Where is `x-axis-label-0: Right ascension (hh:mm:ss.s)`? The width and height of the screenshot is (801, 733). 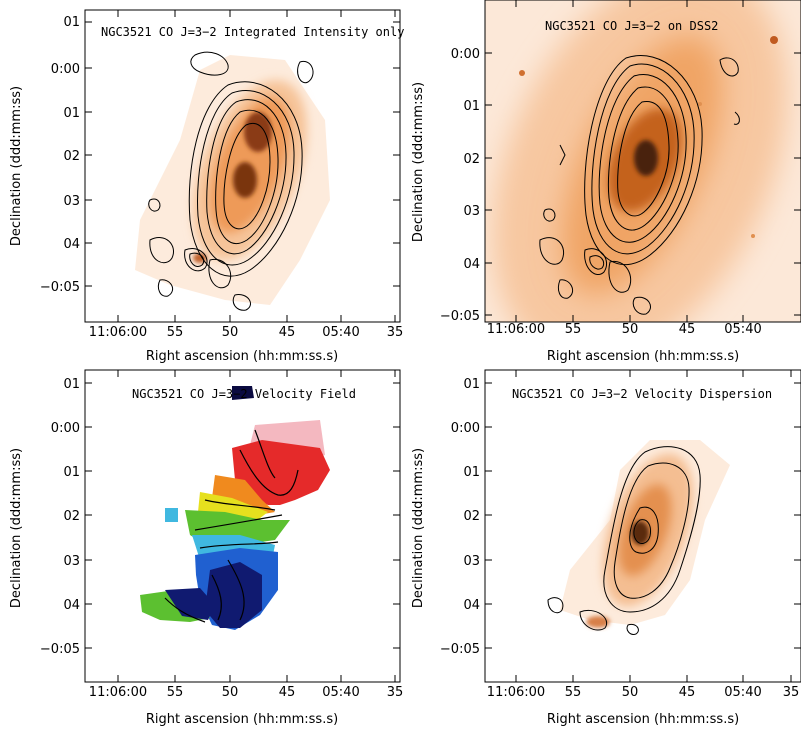 x-axis-label-0: Right ascension (hh:mm:ss.s) is located at coordinates (242, 356).